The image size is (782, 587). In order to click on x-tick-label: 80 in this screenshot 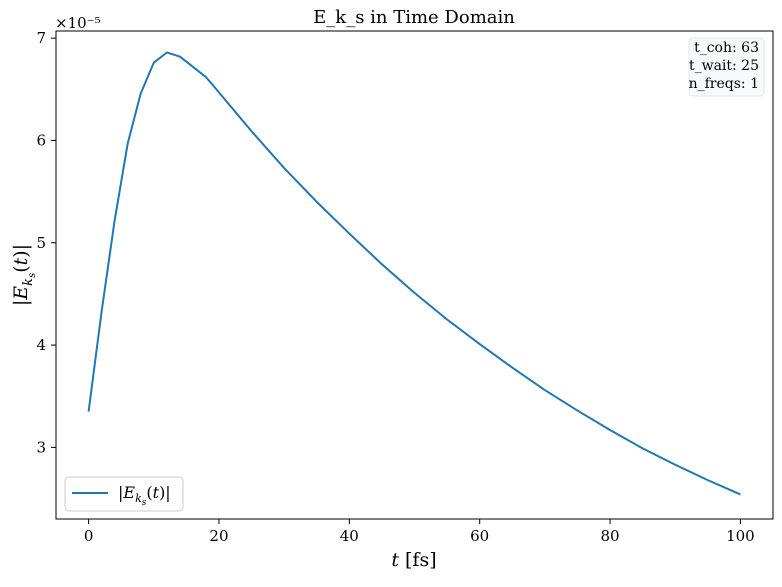, I will do `click(609, 536)`.